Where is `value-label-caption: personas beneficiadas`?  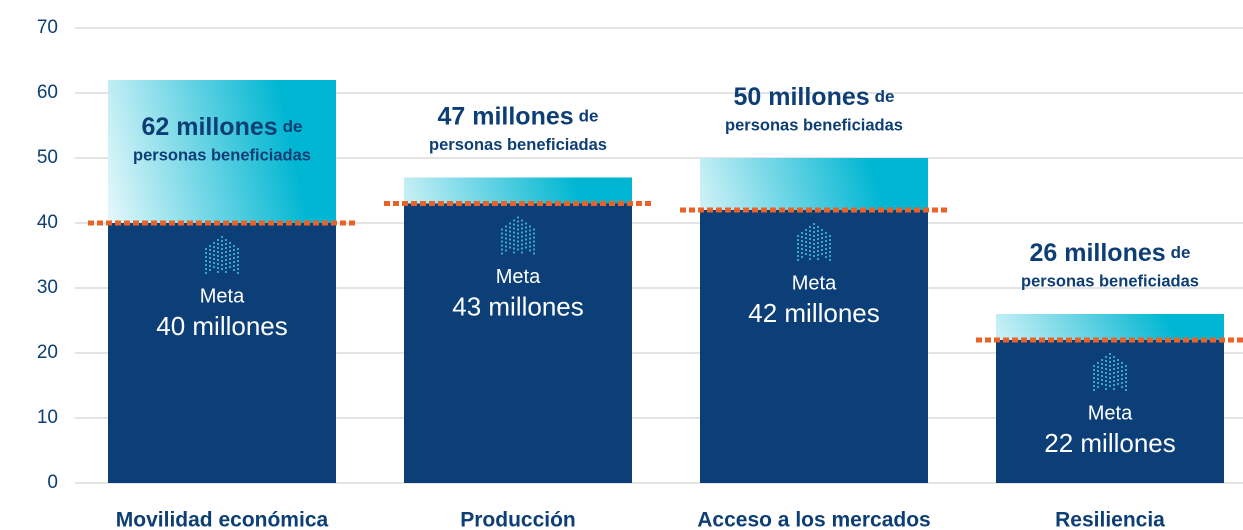 value-label-caption: personas beneficiadas is located at coordinates (814, 125).